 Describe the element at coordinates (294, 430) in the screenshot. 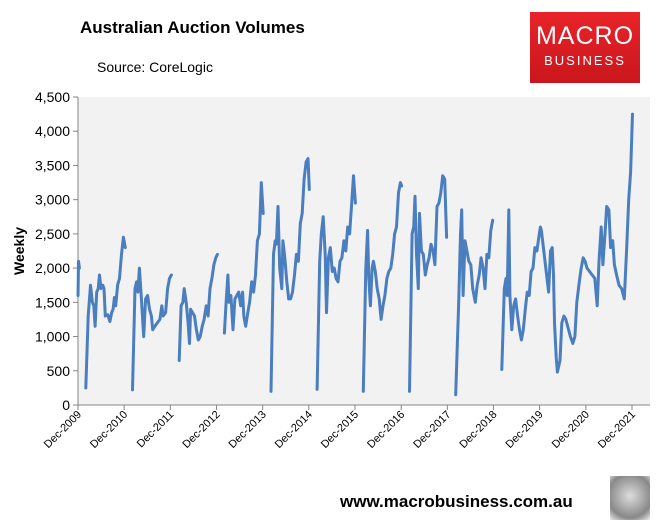

I see `x-tick-label: Dec-2014` at that location.